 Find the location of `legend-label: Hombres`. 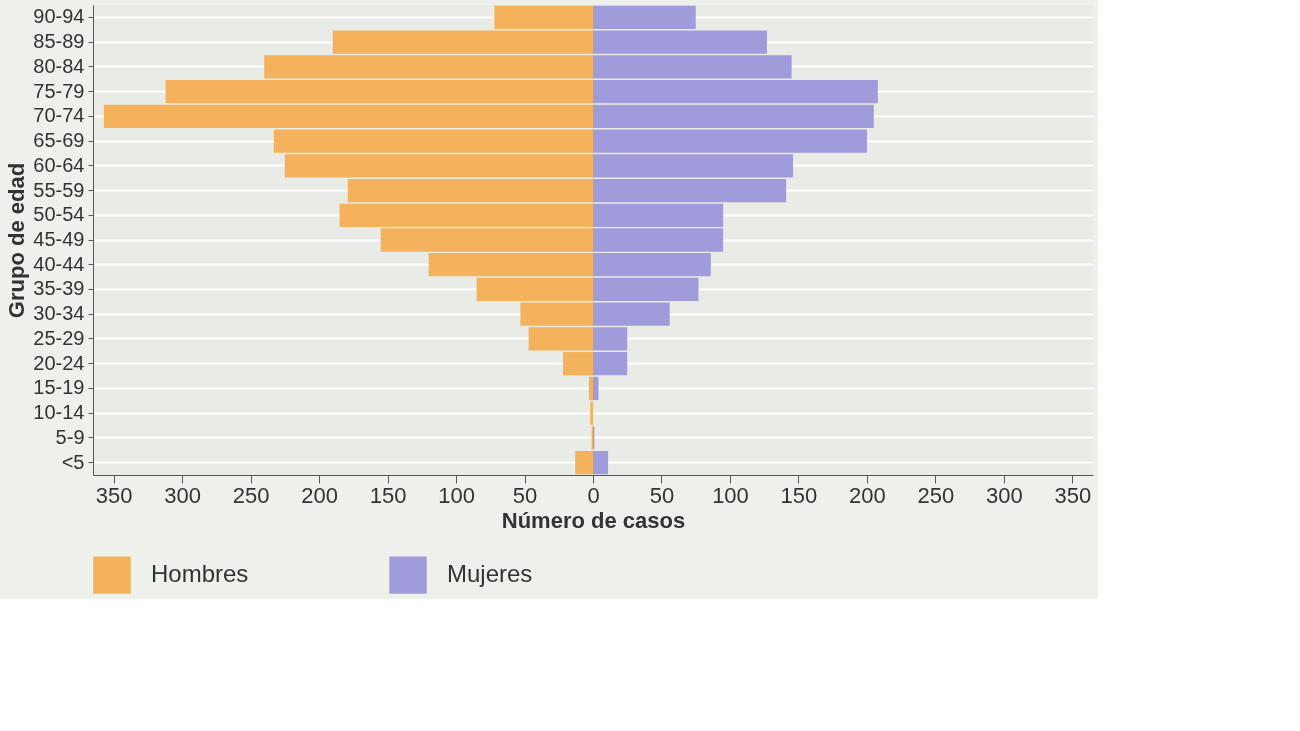

legend-label: Hombres is located at coordinates (200, 574).